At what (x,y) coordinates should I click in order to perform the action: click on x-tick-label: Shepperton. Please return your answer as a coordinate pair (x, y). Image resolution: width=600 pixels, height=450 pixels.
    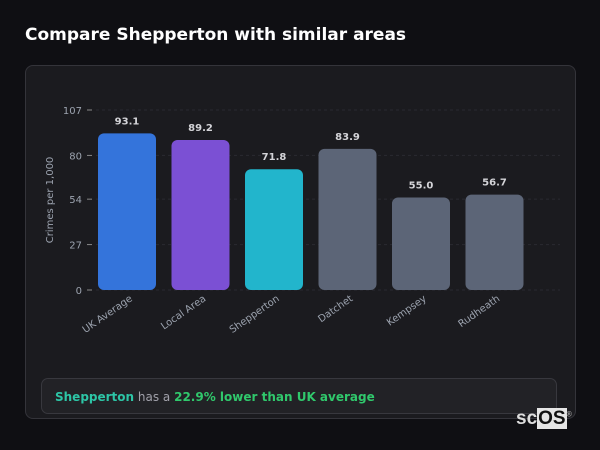
    Looking at the image, I should click on (255, 314).